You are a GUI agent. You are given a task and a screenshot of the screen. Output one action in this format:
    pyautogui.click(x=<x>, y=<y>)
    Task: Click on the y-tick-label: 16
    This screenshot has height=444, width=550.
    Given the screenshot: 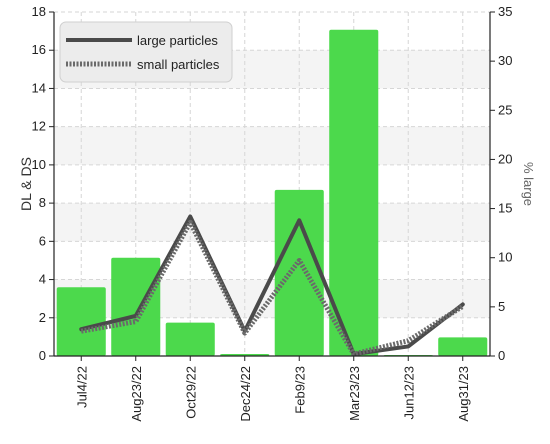 What is the action you would take?
    pyautogui.click(x=39, y=49)
    